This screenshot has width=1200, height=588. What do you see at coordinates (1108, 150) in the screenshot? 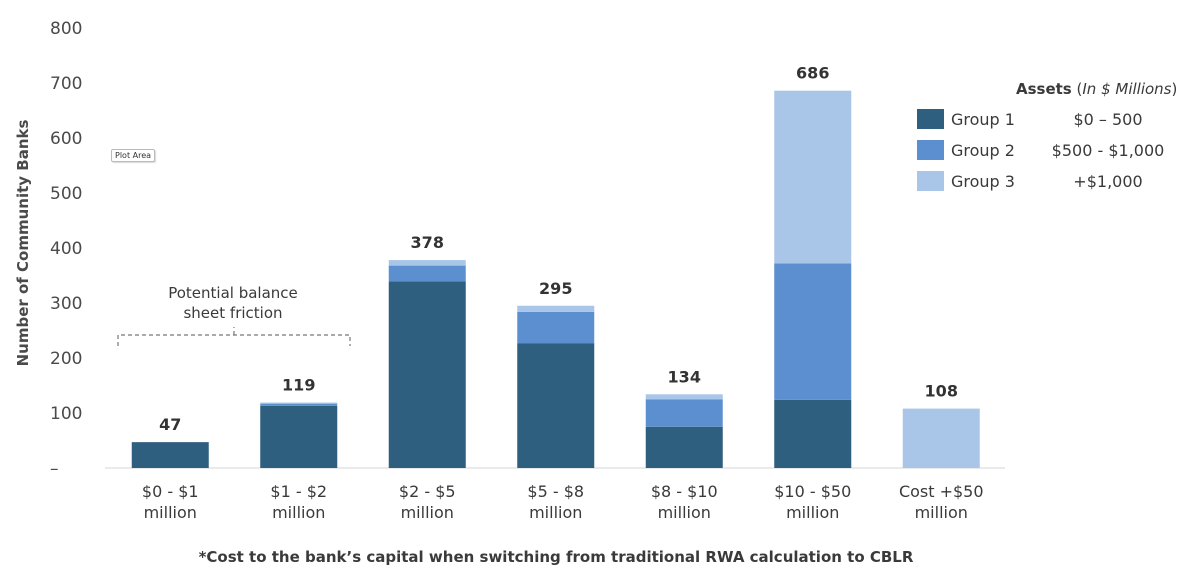
I see `legend-range: $500 - $1,000` at bounding box center [1108, 150].